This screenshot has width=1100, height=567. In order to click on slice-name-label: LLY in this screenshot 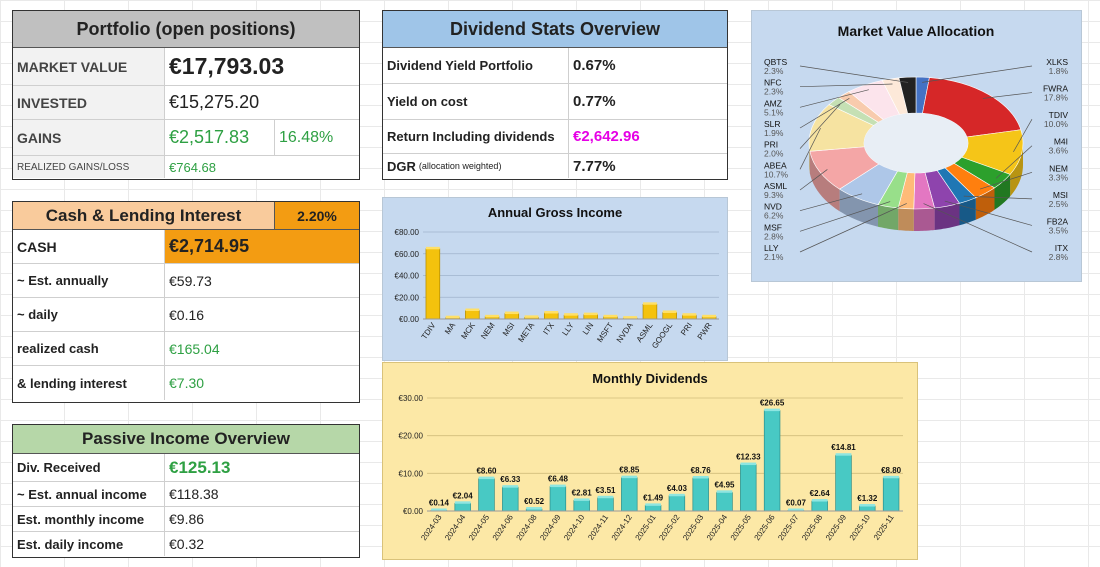, I will do `click(771, 248)`.